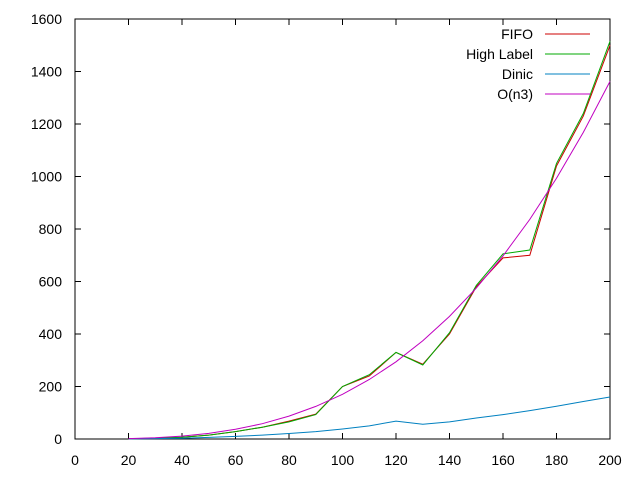 This screenshot has height=480, width=640. Describe the element at coordinates (517, 34) in the screenshot. I see `legend-label-fifo: FIFO` at that location.